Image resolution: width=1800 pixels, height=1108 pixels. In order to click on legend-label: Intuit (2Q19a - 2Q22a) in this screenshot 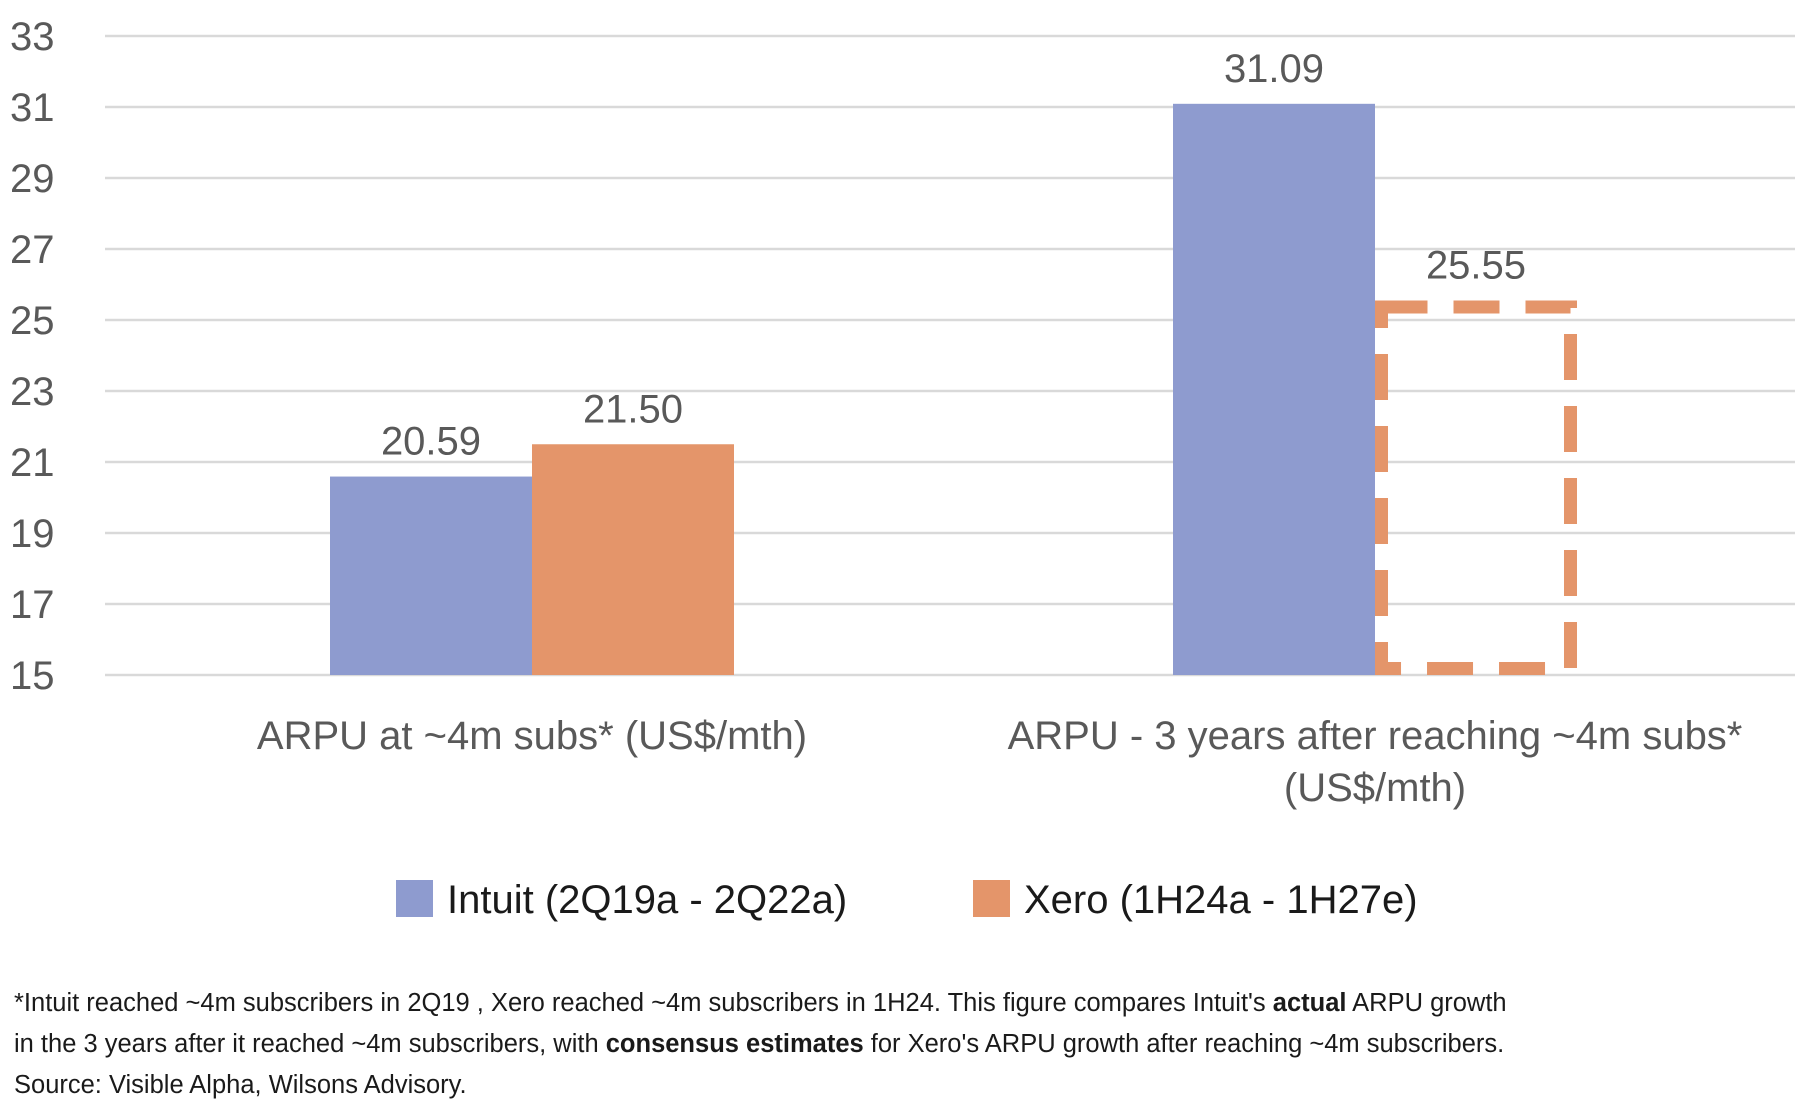, I will do `click(647, 900)`.